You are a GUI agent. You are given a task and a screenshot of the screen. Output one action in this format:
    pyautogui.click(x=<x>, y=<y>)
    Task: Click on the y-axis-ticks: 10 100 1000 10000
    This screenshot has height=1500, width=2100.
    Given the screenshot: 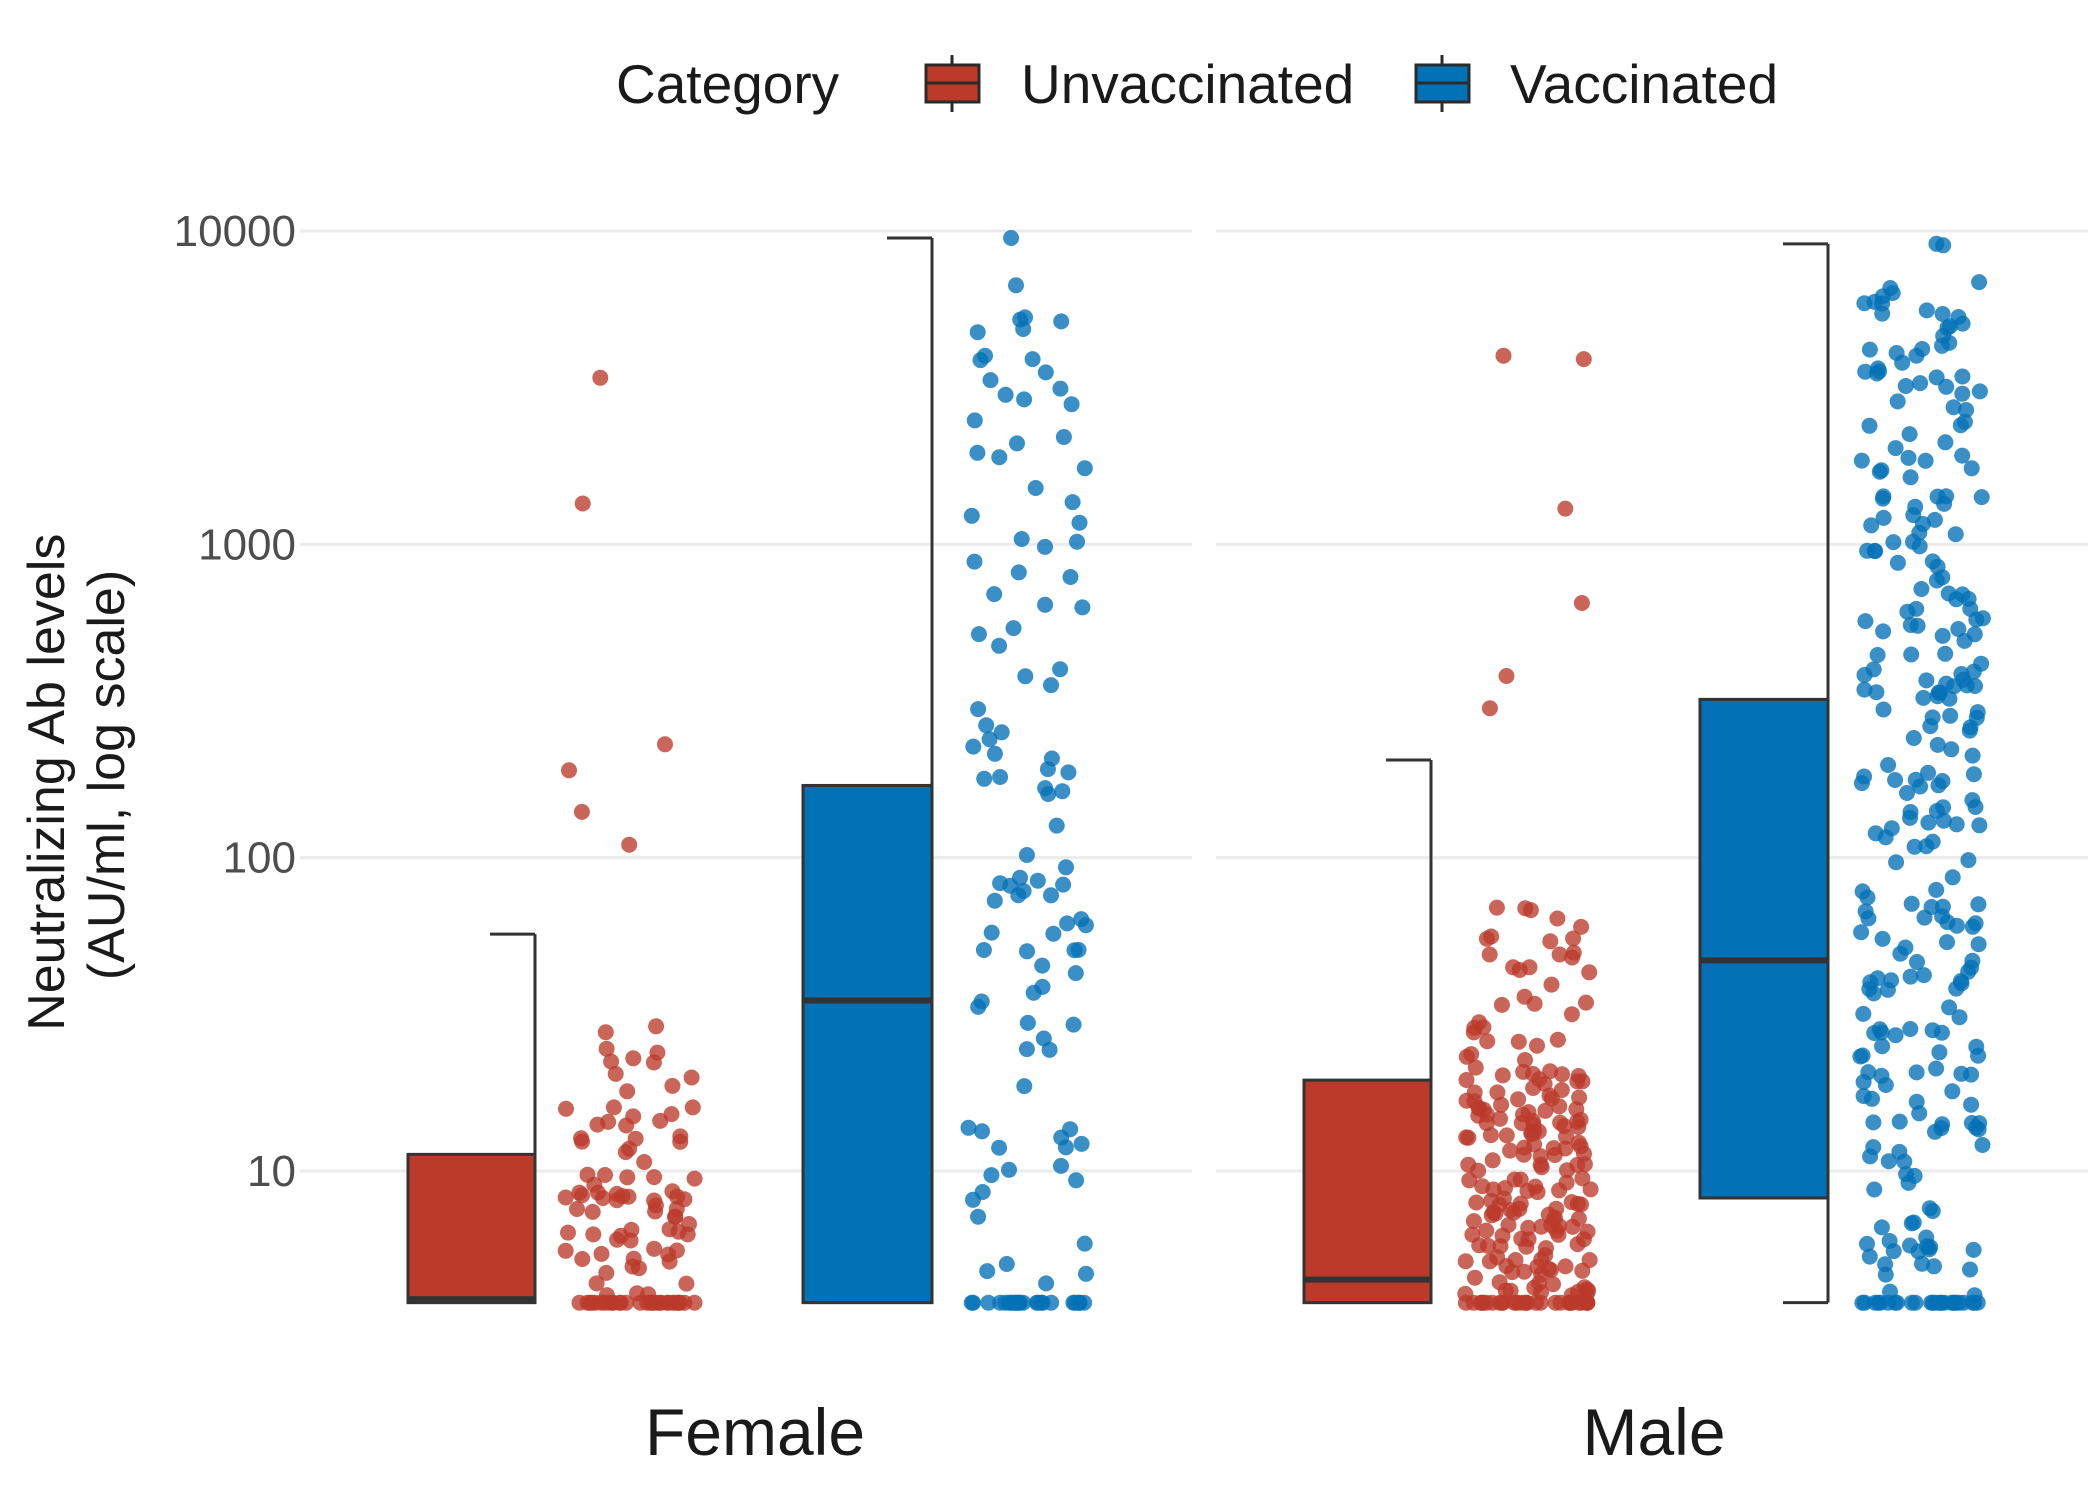 What is the action you would take?
    pyautogui.click(x=235, y=701)
    